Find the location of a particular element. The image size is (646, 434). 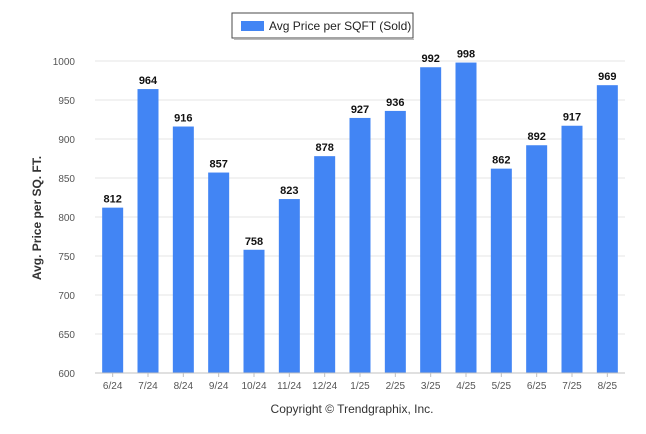

y-tick-label: 950 is located at coordinates (66, 101).